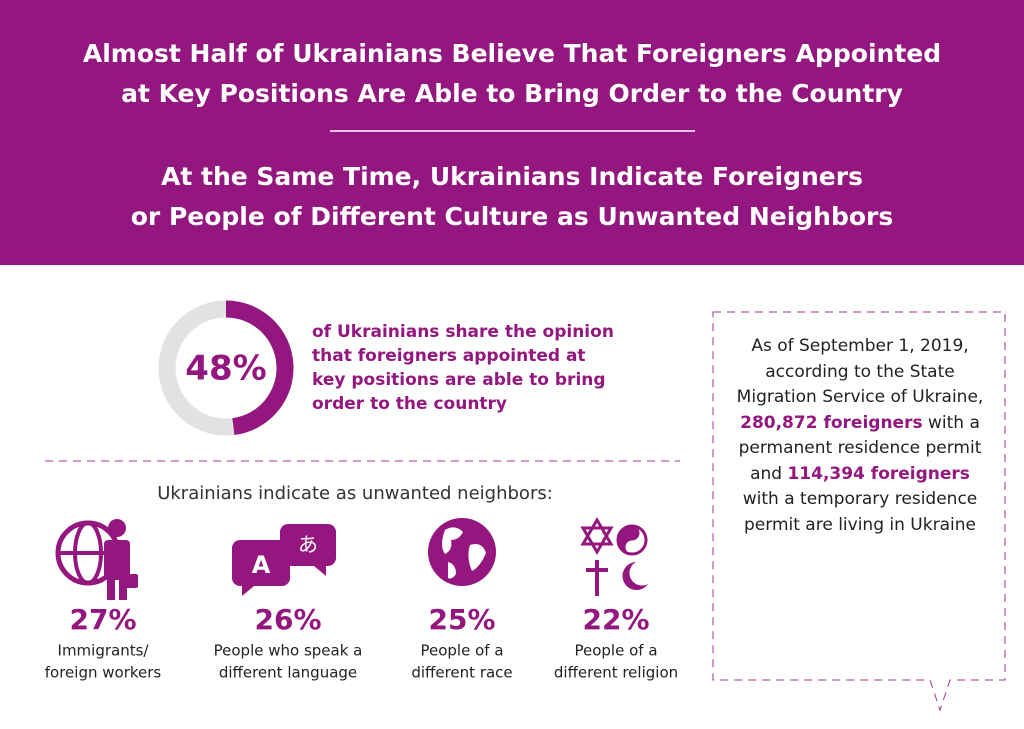  I want to click on item-label: different language, so click(288, 673).